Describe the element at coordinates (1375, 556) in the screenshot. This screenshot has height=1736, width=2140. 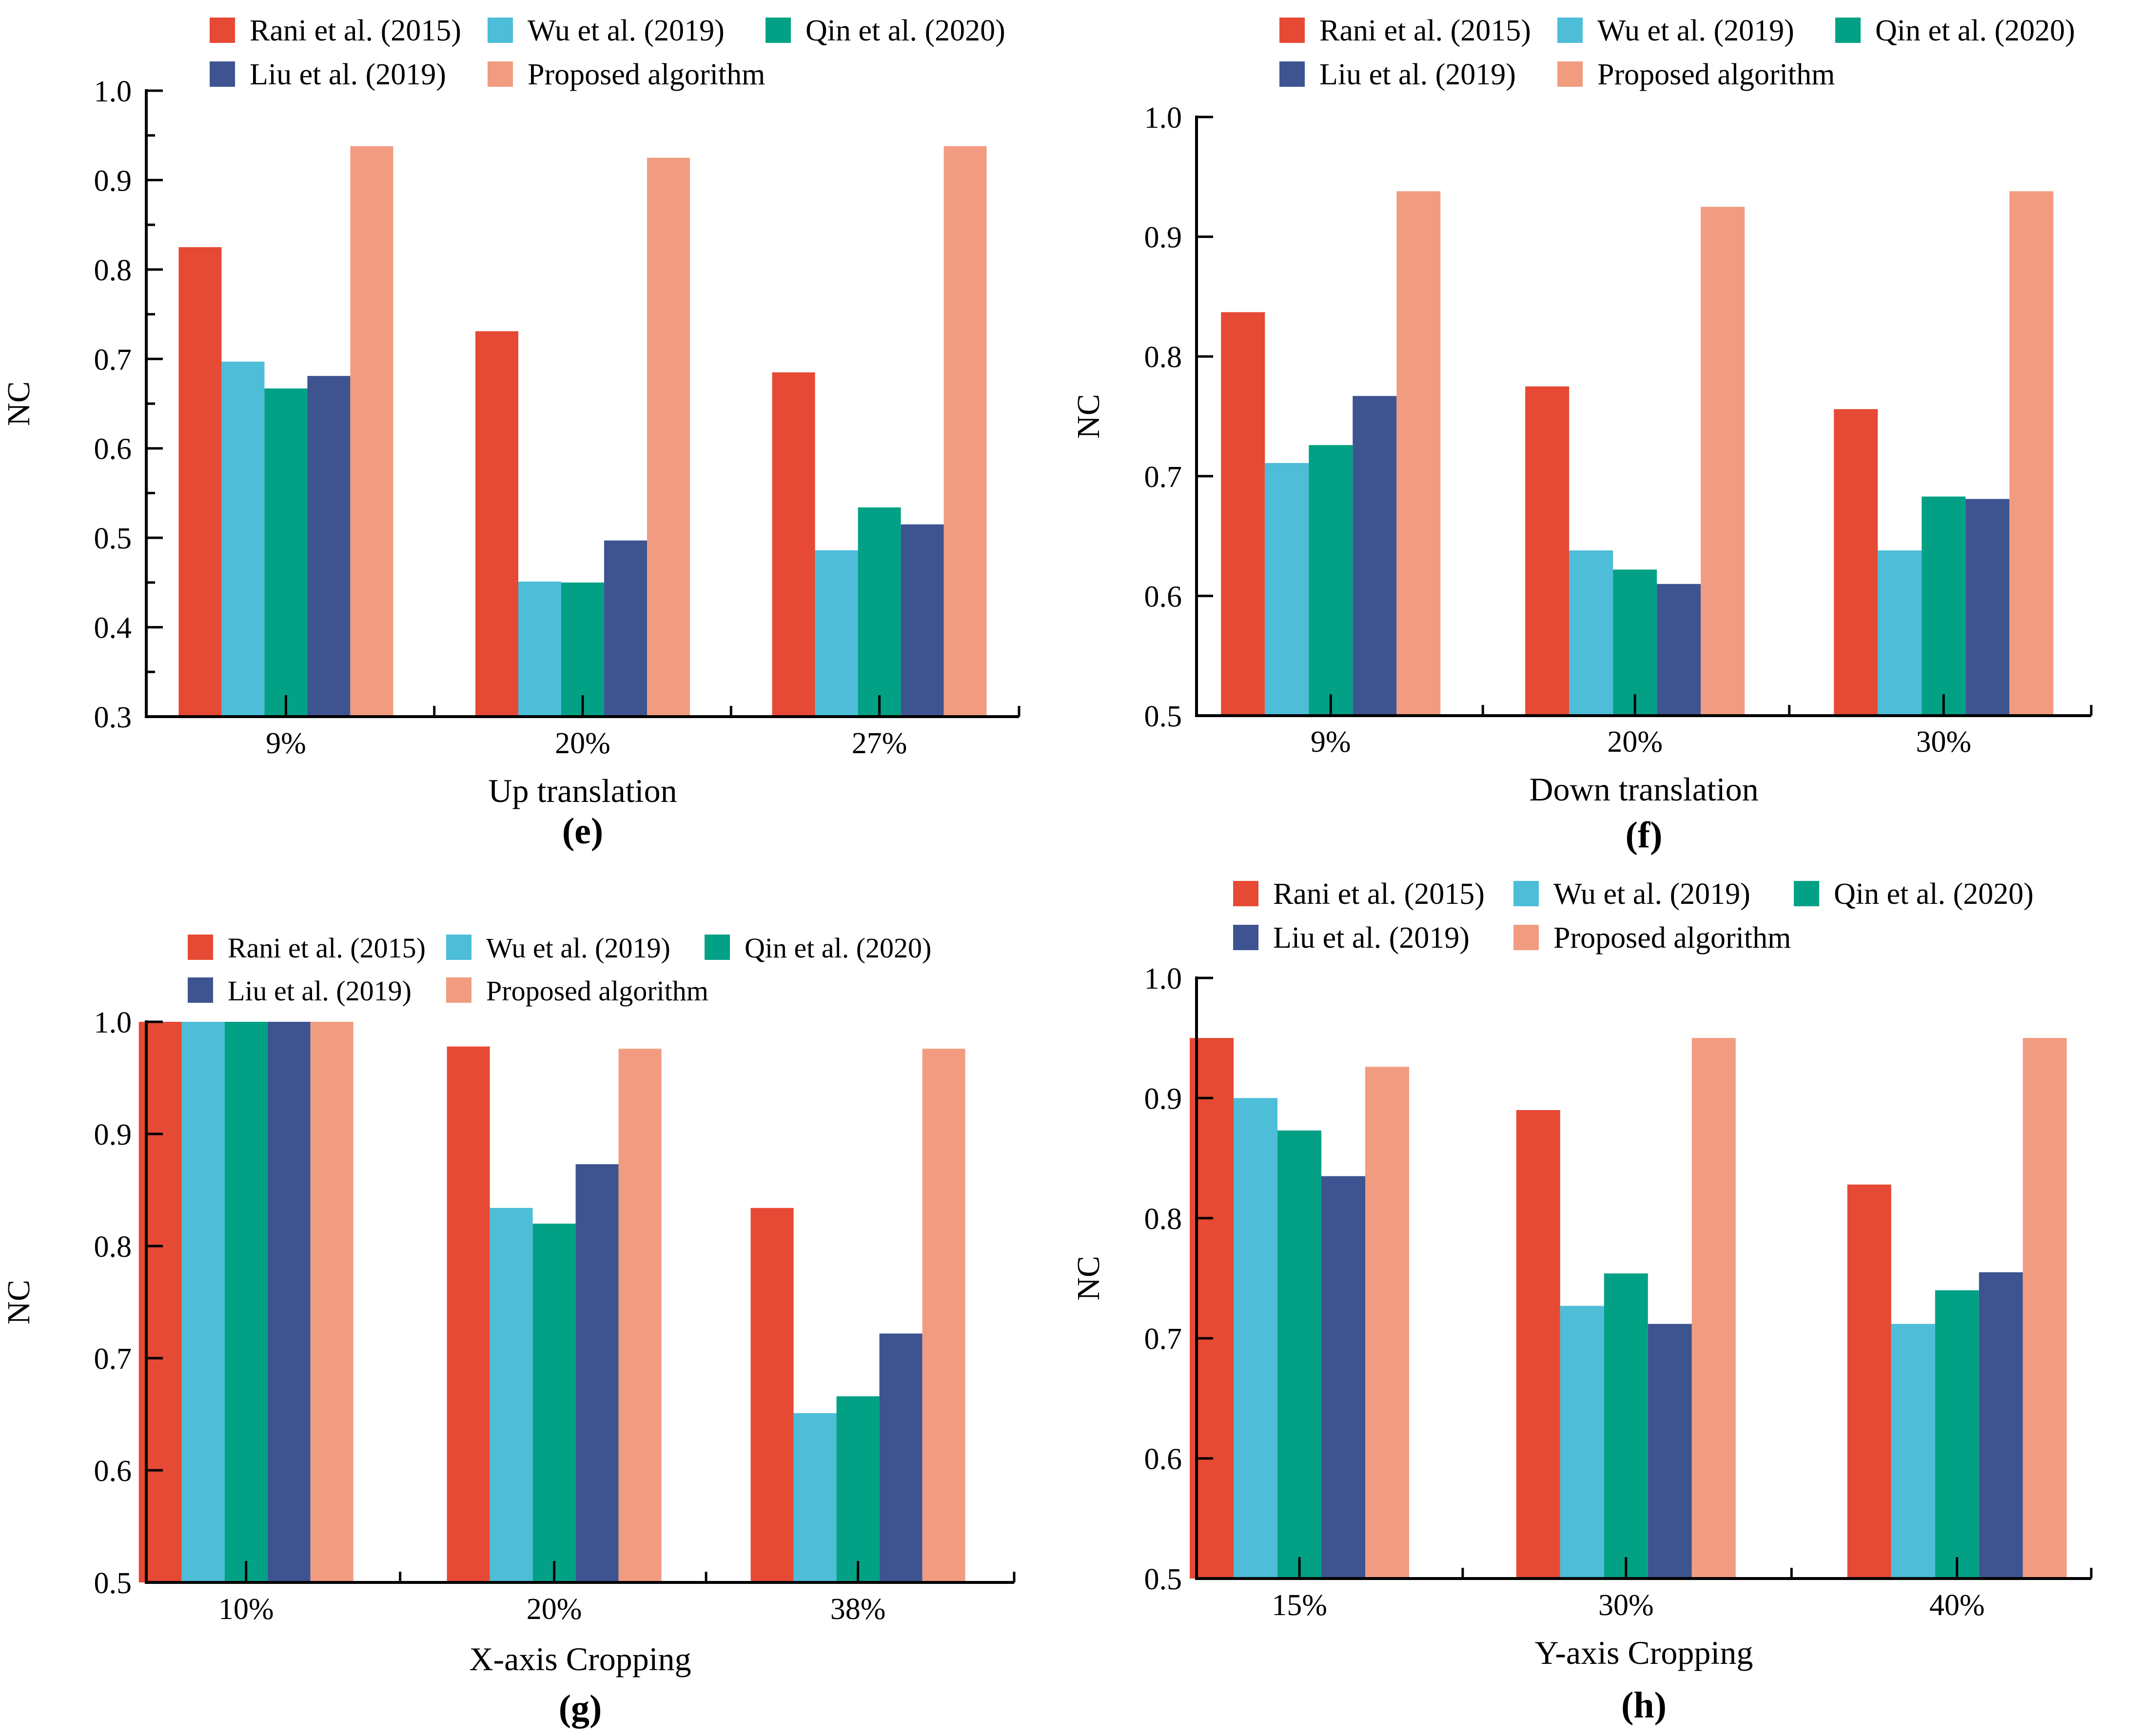
I see `bar-f-9%-s3` at that location.